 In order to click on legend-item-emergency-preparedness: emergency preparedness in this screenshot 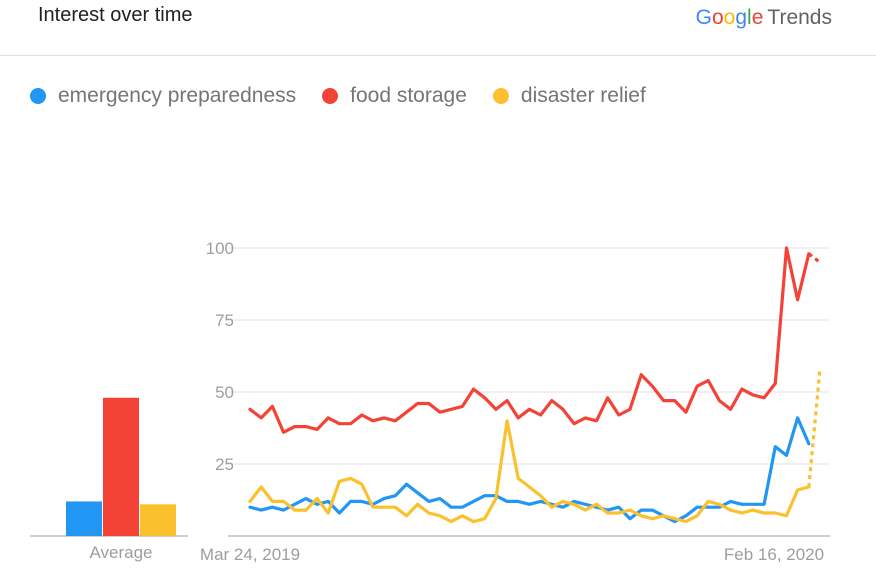, I will do `click(163, 96)`.